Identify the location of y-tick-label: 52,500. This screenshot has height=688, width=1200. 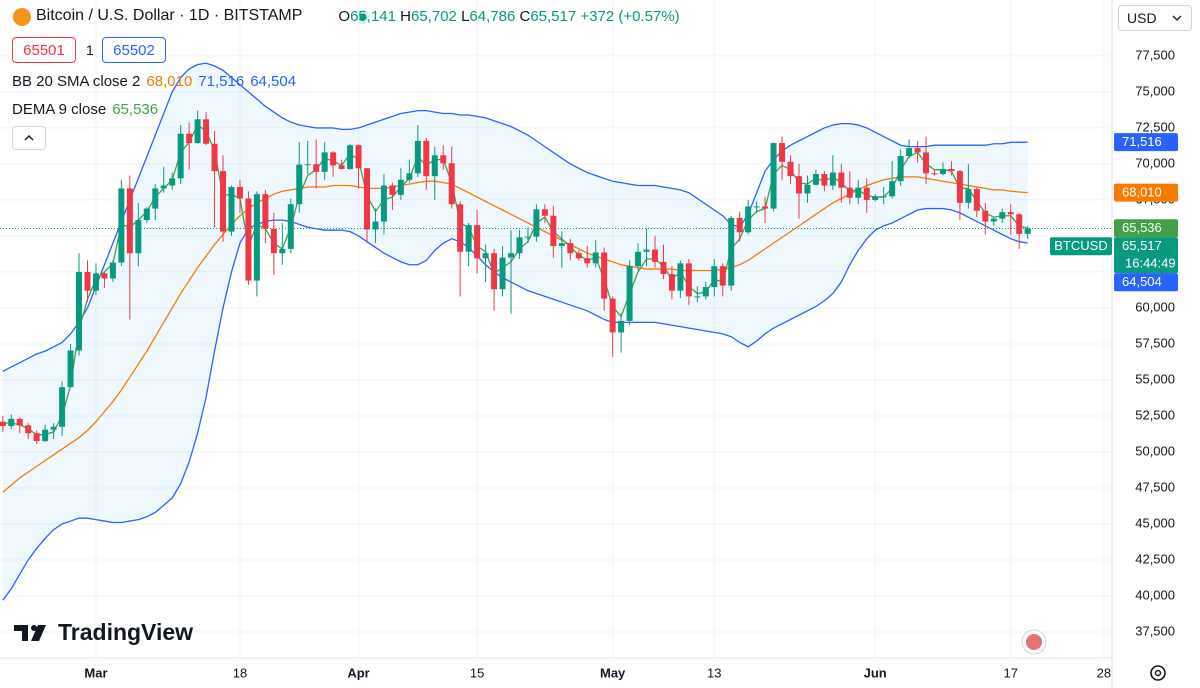
(1155, 414).